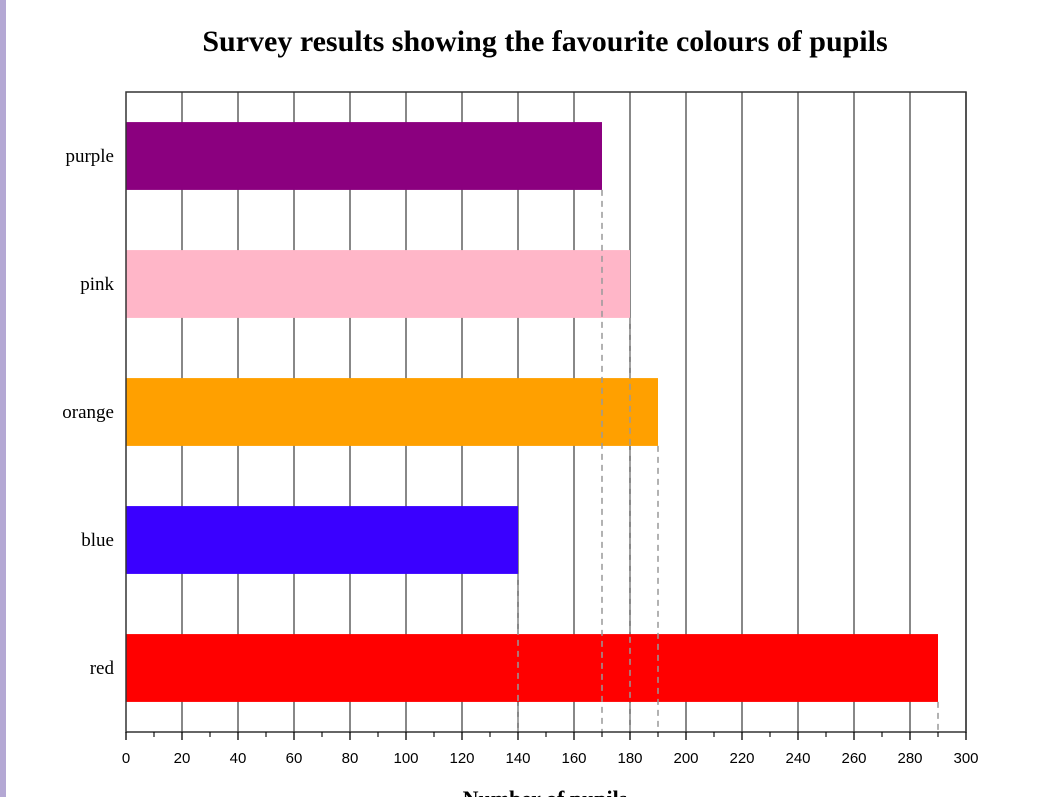 The width and height of the screenshot is (1039, 797). Describe the element at coordinates (629, 758) in the screenshot. I see `x-tick-label-180: 180` at that location.